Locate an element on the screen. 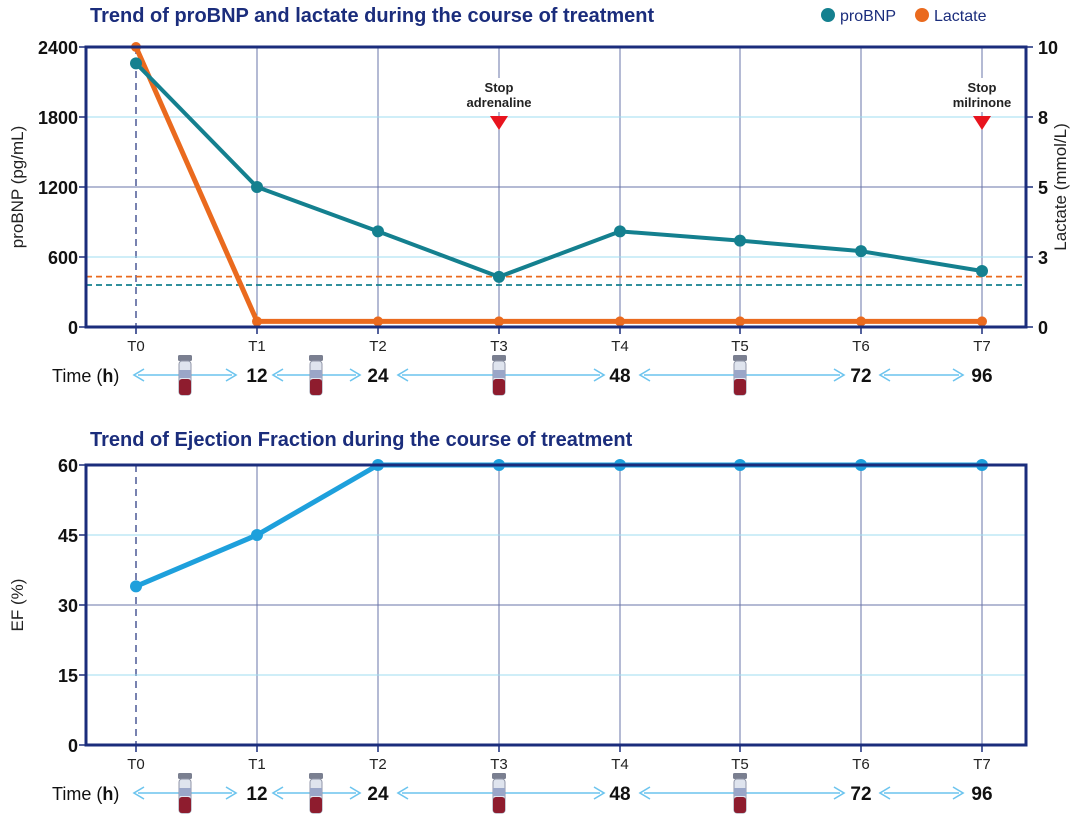 The width and height of the screenshot is (1084, 817). chart2-timeline: Time (h) 12 24 48 72 96 is located at coordinates (522, 793).